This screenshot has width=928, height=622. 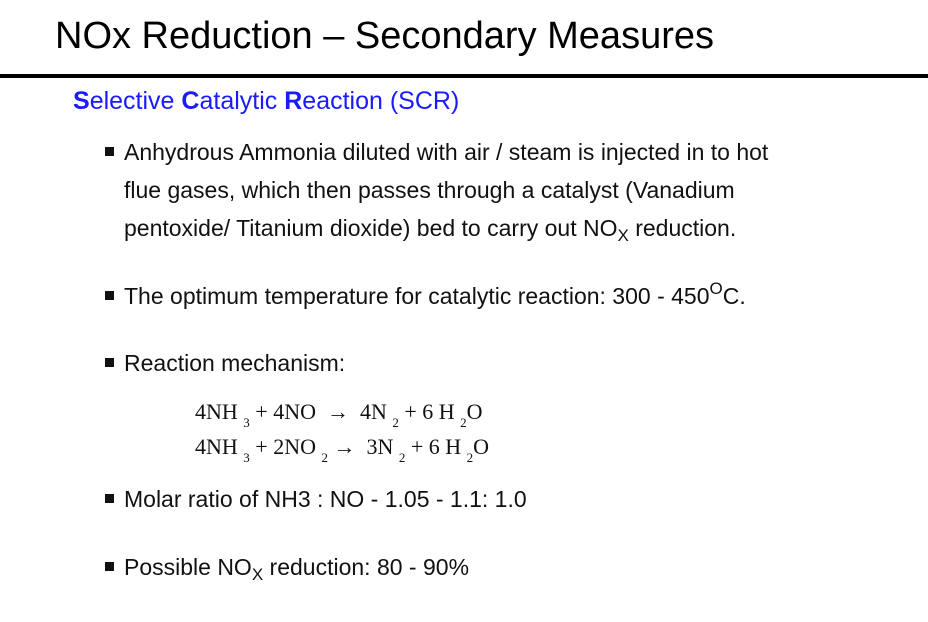 What do you see at coordinates (235, 363) in the screenshot?
I see `bullet-text: Reaction mechanism:` at bounding box center [235, 363].